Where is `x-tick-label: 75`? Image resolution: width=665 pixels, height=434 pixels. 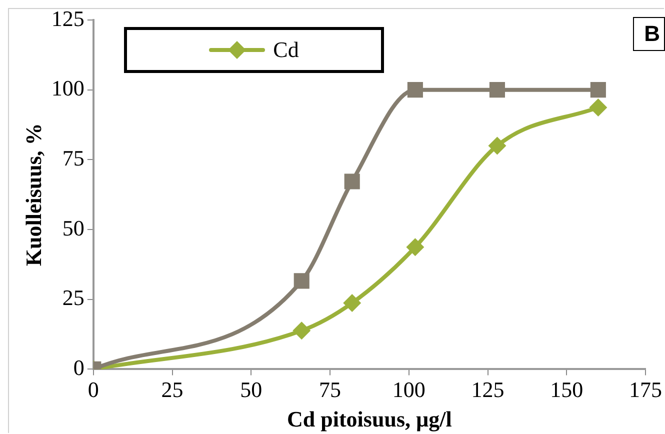
x-tick-label: 75 is located at coordinates (330, 389).